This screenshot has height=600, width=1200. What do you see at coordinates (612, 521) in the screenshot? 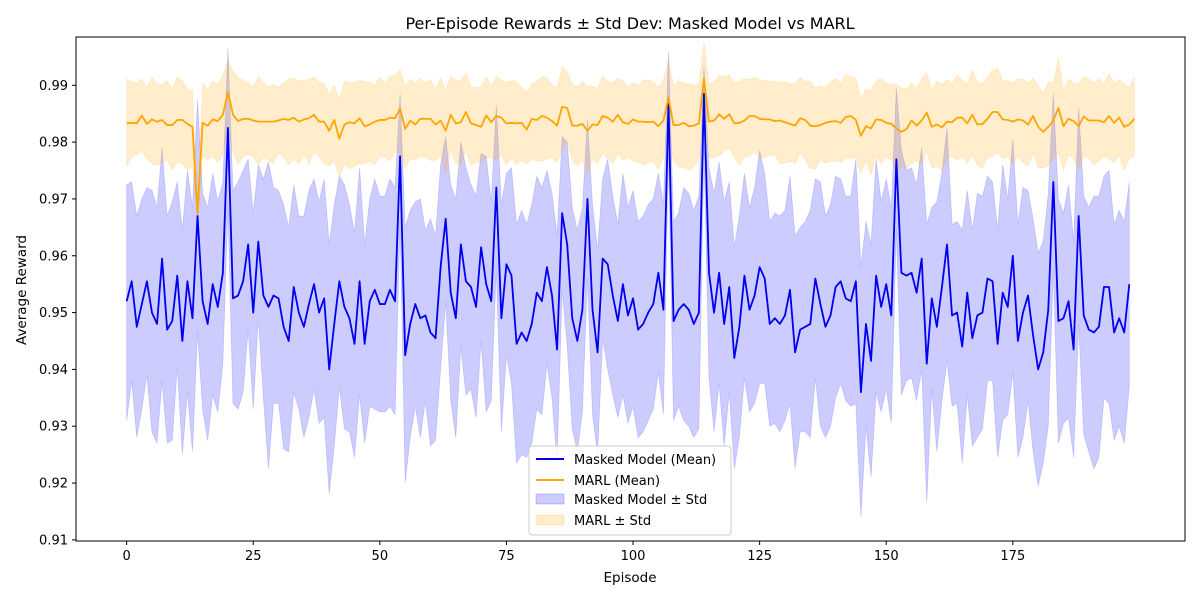
I see `legend-label-marl-std: MARL ± Std` at bounding box center [612, 521].